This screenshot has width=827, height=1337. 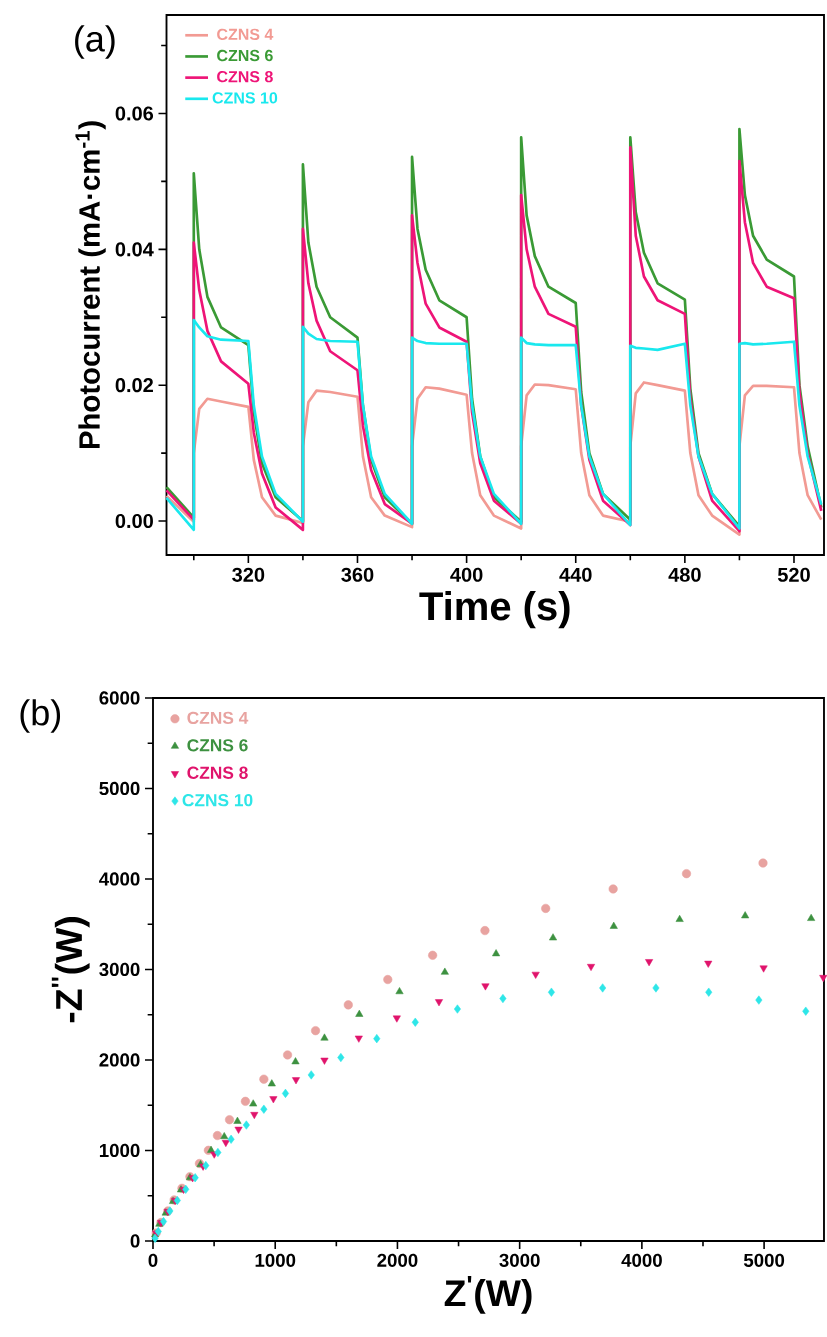 What do you see at coordinates (575, 574) in the screenshot?
I see `x-tick-label: 440` at bounding box center [575, 574].